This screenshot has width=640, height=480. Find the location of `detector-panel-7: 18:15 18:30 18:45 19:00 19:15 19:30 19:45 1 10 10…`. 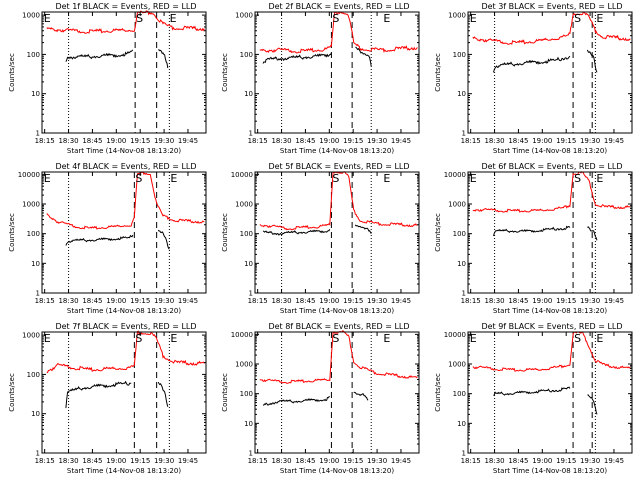

detector-panel-7: 18:15 18:30 18:45 19:00 19:15 19:30 19:45 1 10 10… is located at coordinates (106, 400).